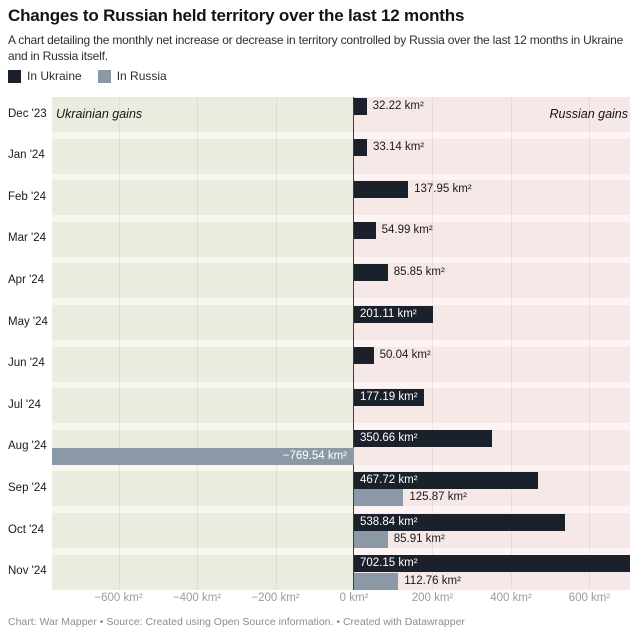 The image size is (640, 640). I want to click on axis-tick-label: −200 km², so click(275, 598).